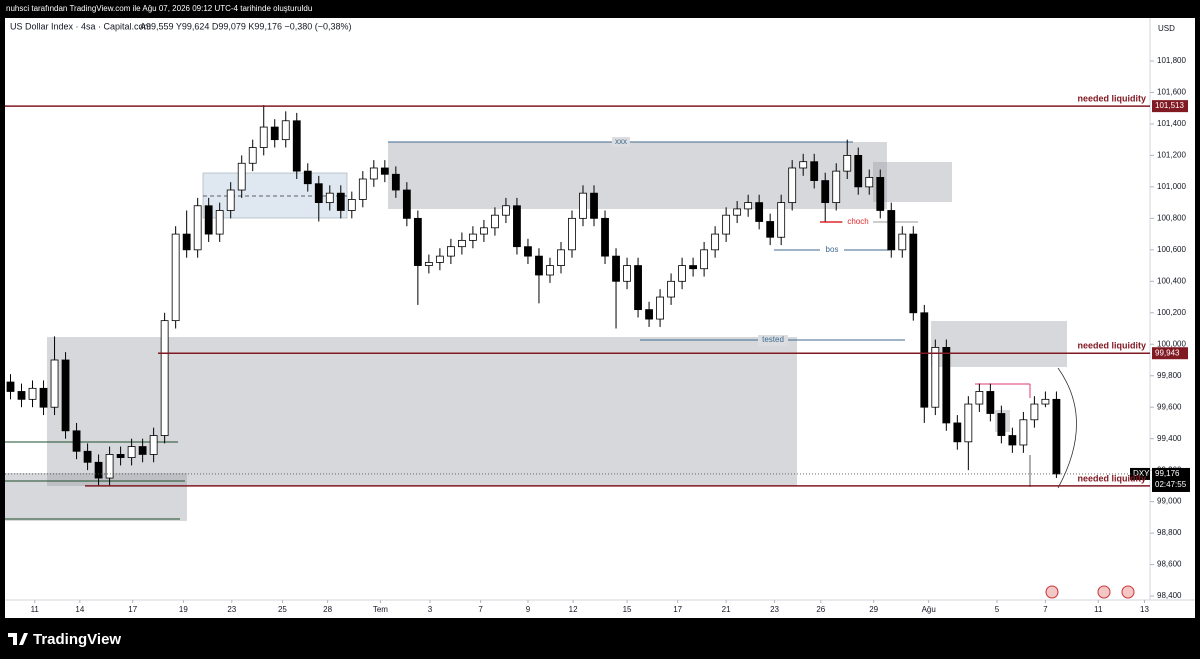 The height and width of the screenshot is (659, 1200). I want to click on y-tick-label: 101,600, so click(1171, 92).